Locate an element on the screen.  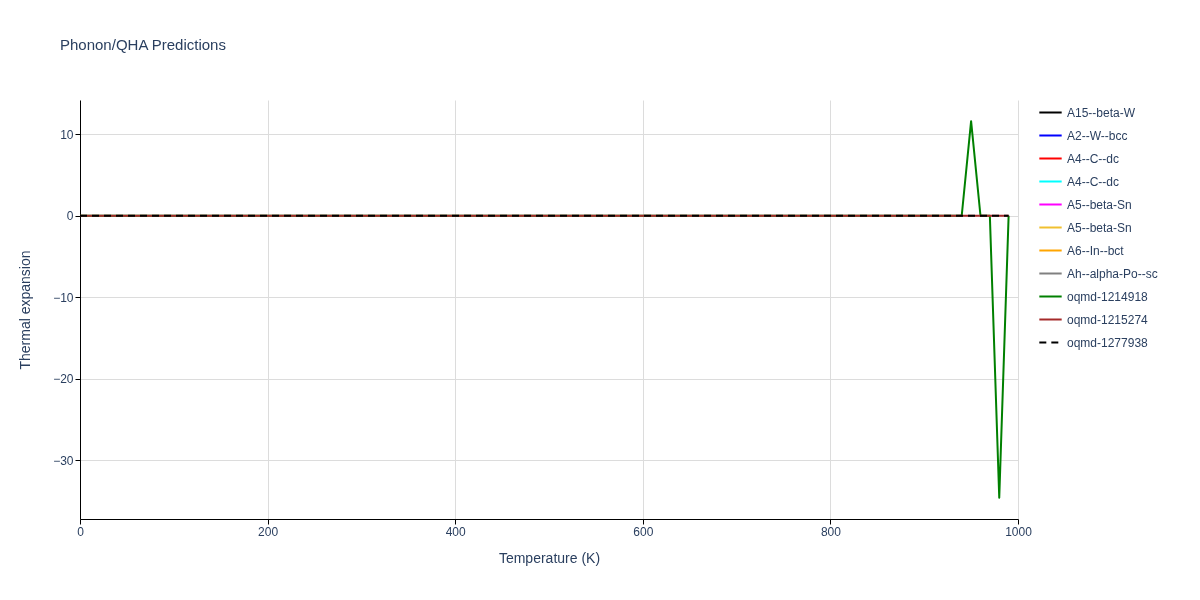
legend-label: oqmd-1277938 is located at coordinates (1108, 342).